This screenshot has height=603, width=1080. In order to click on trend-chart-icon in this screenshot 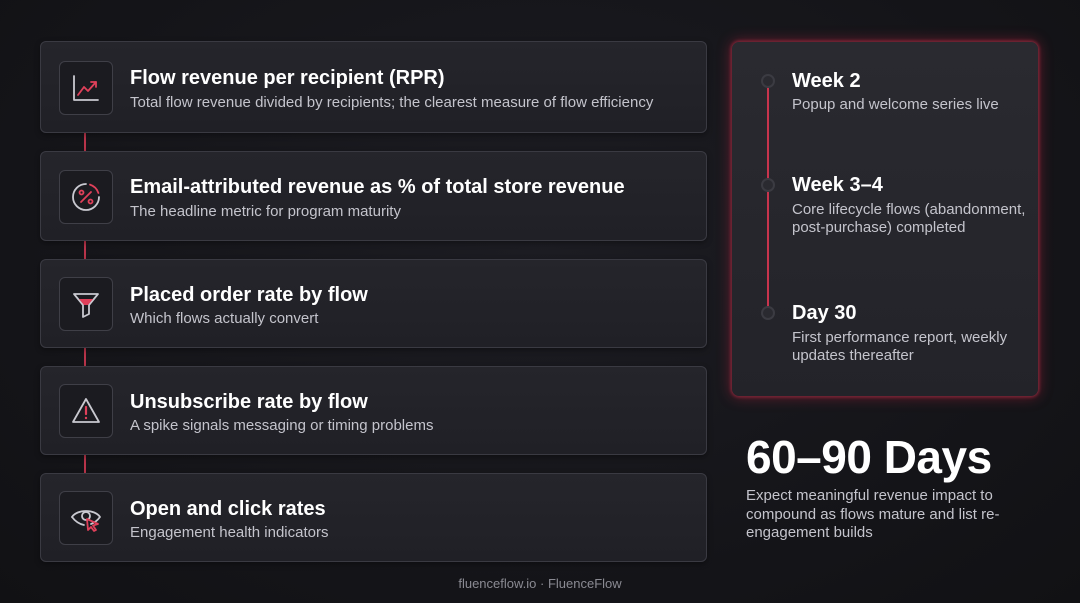, I will do `click(86, 88)`.